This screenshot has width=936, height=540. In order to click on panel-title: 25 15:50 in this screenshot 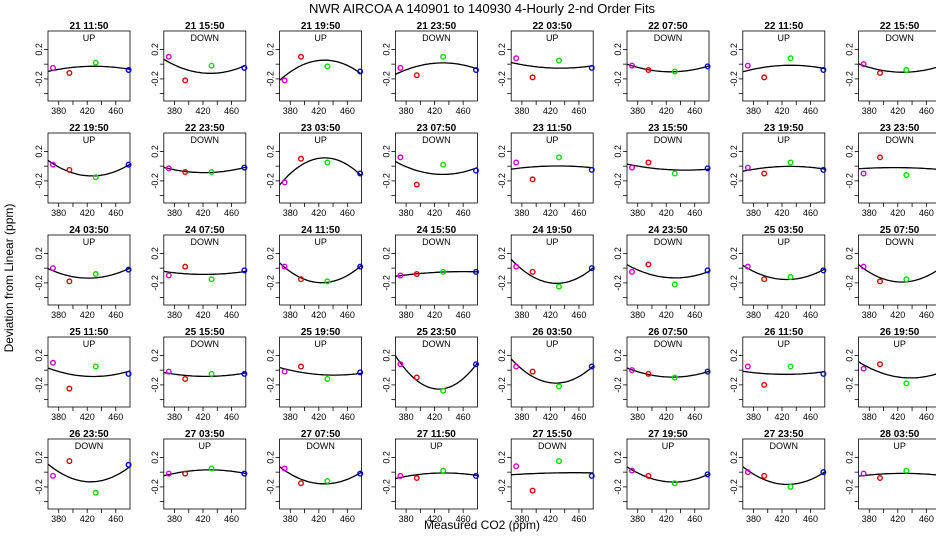, I will do `click(205, 332)`.